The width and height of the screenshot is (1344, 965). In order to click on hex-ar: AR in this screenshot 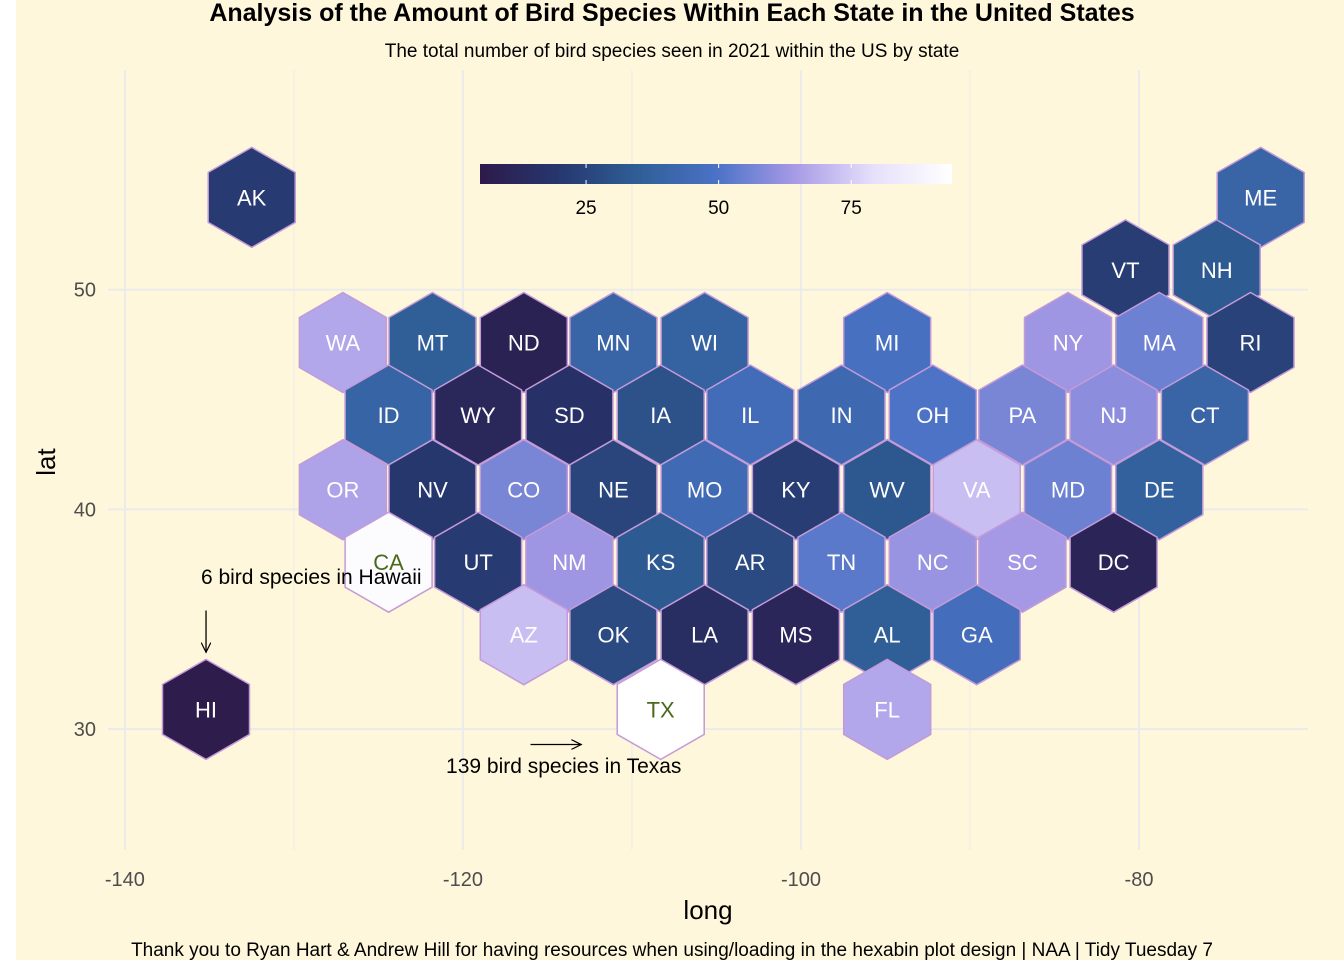, I will do `click(750, 562)`.